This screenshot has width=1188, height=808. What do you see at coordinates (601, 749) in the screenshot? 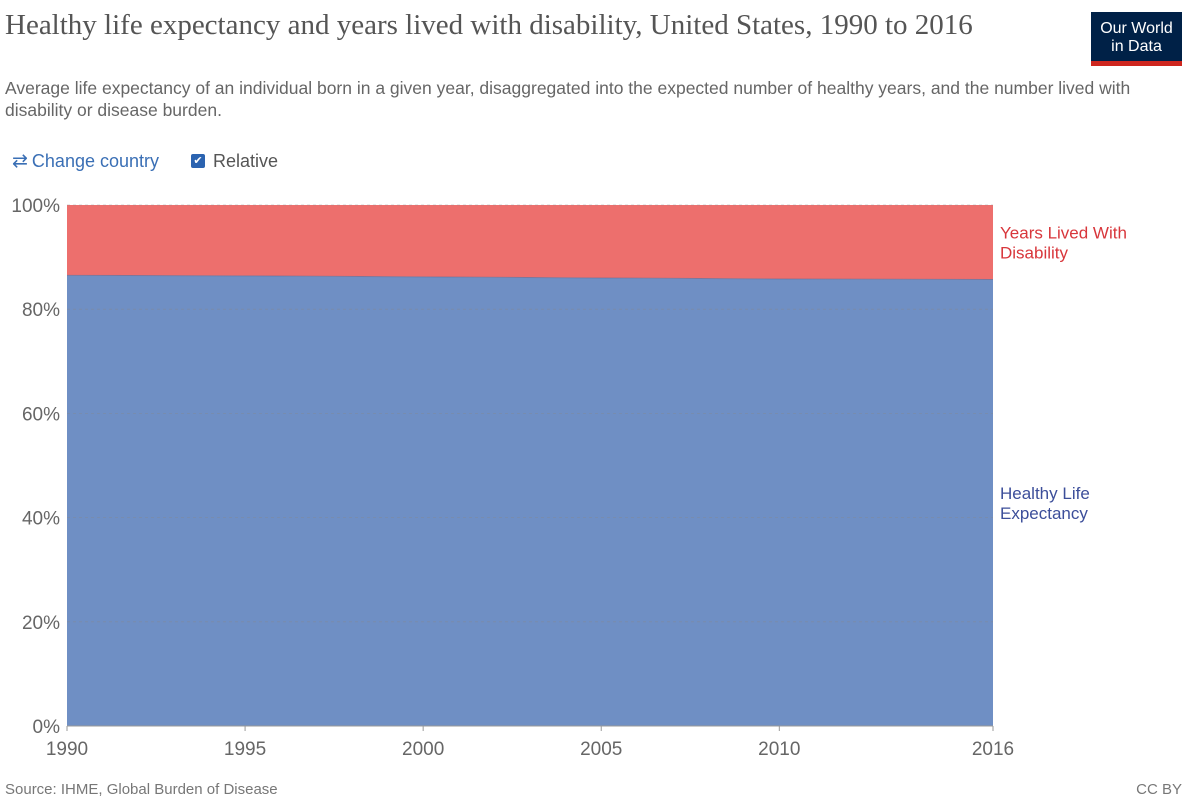
I see `x-tick-label: 2005` at bounding box center [601, 749].